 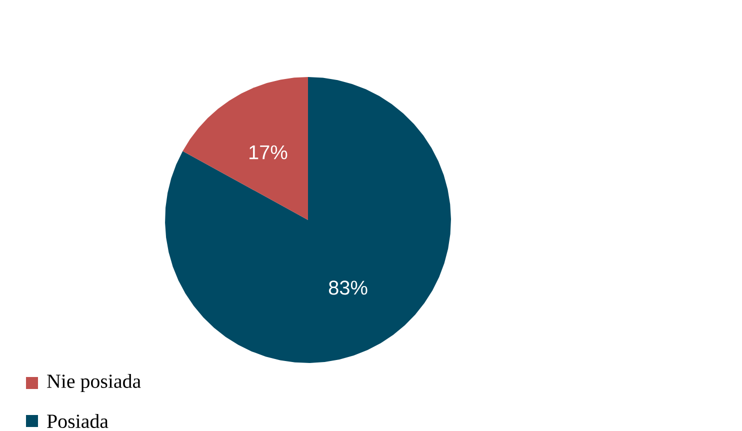 I want to click on data-label: 17%, so click(x=269, y=152).